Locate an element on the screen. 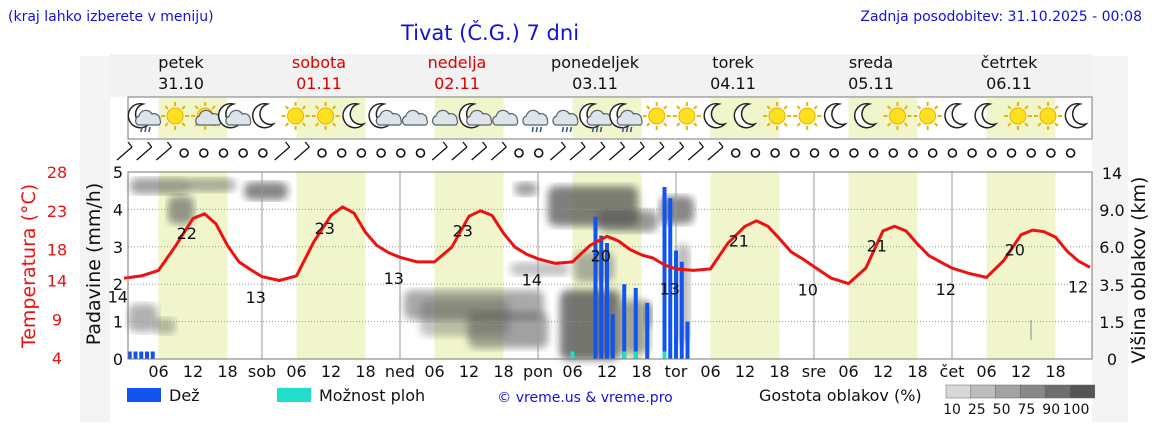  cloud-scale-label: 75 is located at coordinates (1026, 410).